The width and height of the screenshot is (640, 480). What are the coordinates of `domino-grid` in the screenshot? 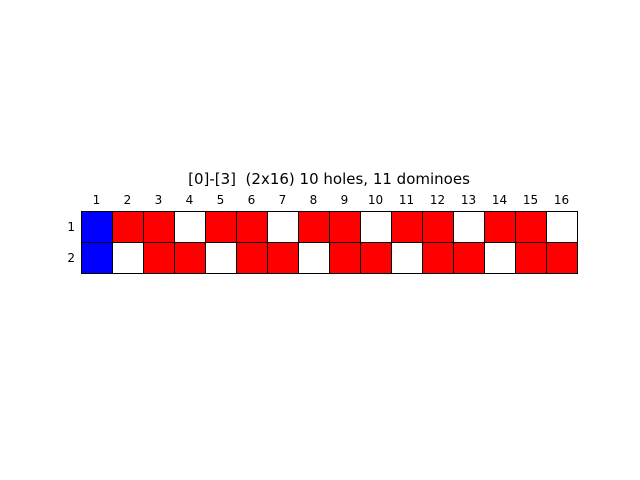 It's located at (329, 242).